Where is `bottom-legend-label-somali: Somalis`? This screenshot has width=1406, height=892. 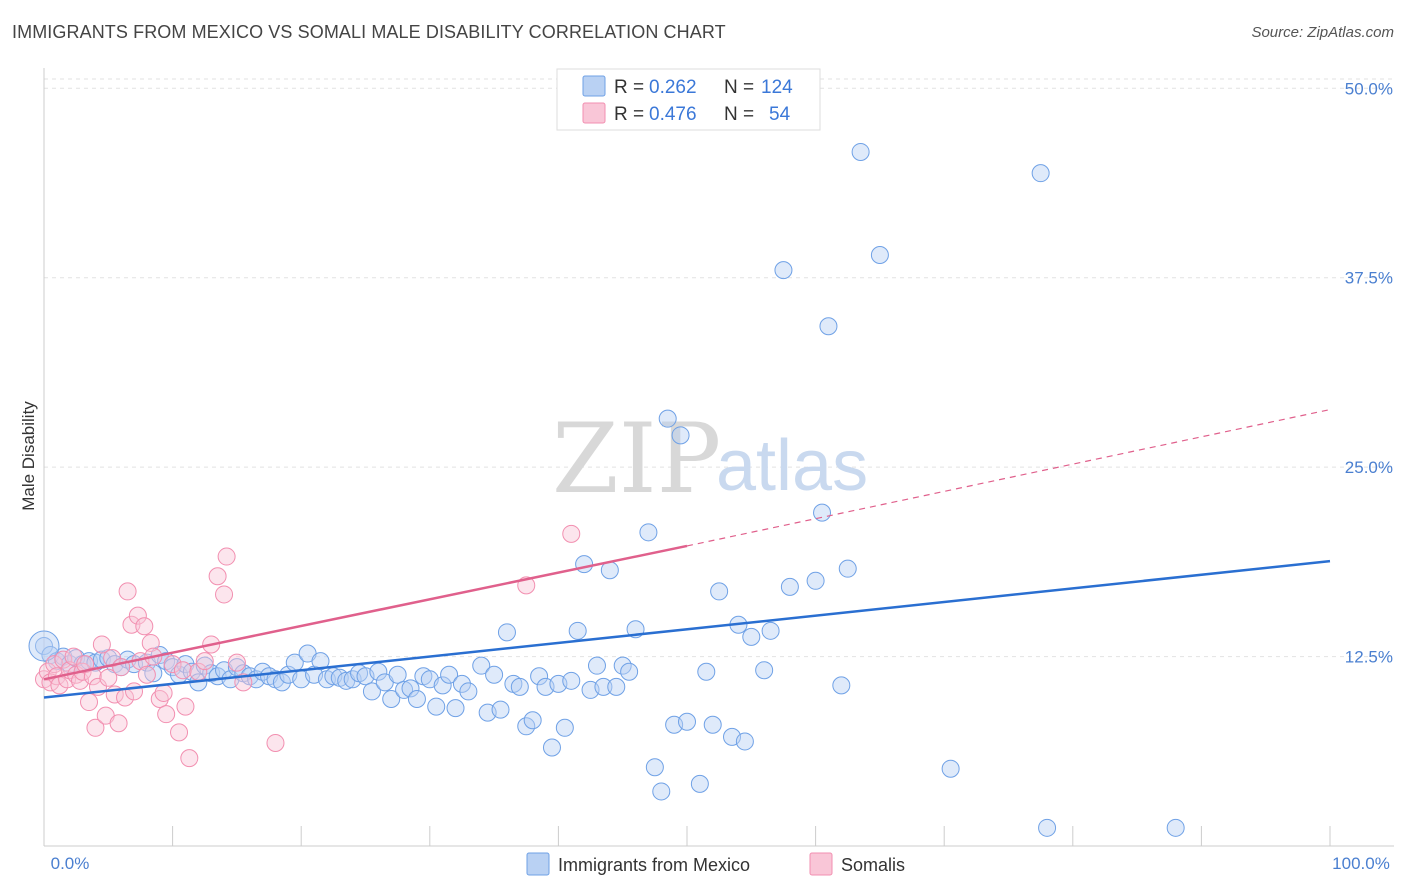 bottom-legend-label-somali: Somalis is located at coordinates (873, 865).